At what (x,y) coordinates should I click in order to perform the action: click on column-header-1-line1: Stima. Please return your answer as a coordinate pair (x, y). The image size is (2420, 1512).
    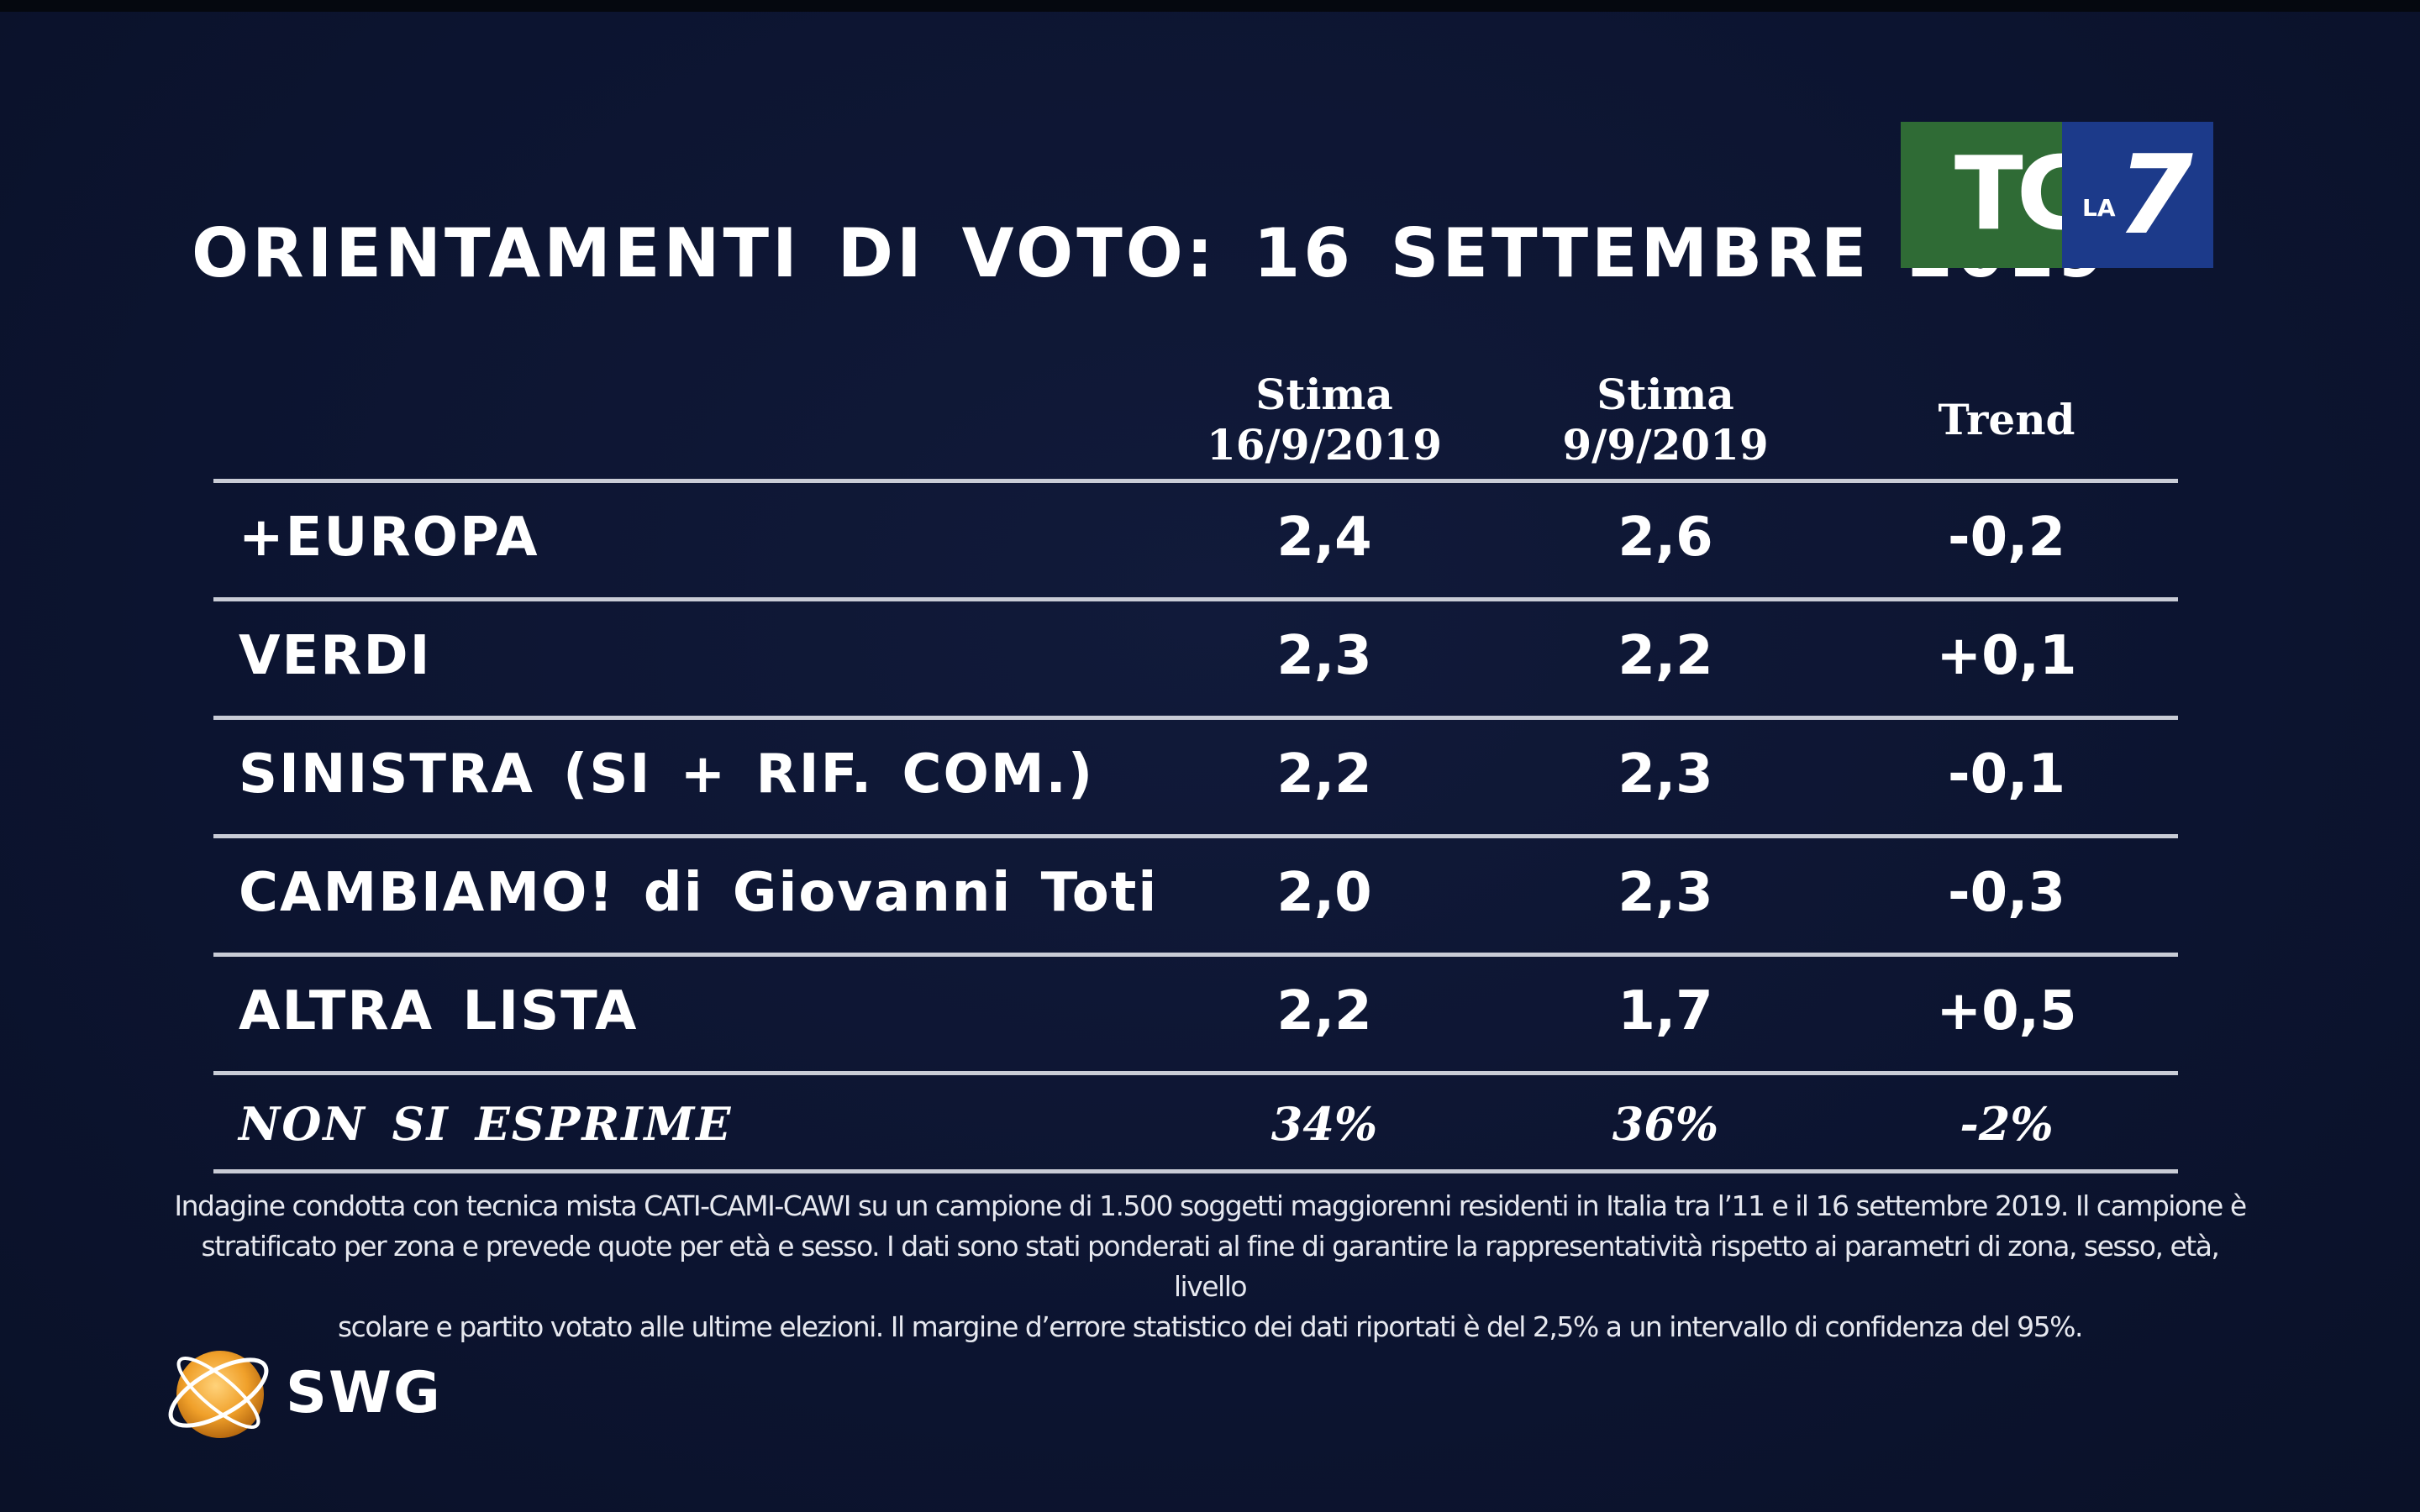
    Looking at the image, I should click on (1324, 394).